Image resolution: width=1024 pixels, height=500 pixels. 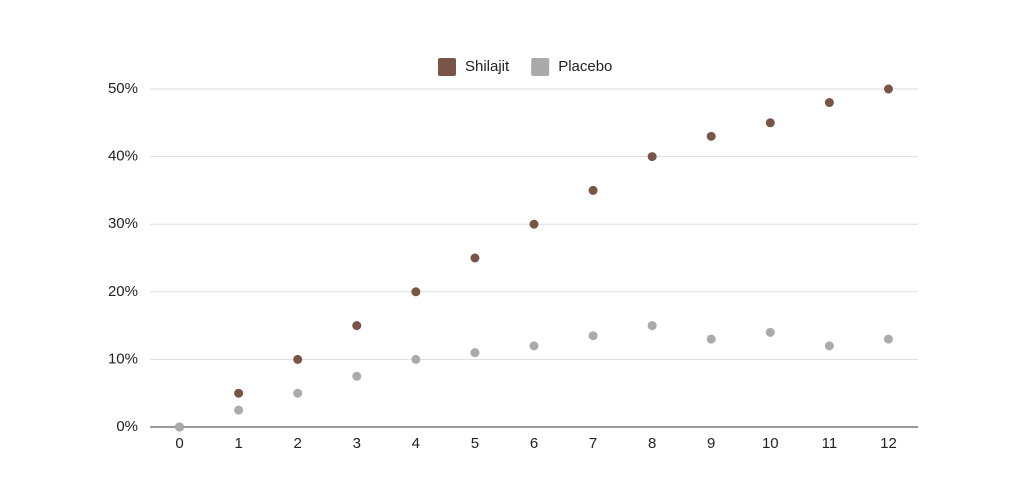 I want to click on legend-label: Placebo, so click(x=585, y=66).